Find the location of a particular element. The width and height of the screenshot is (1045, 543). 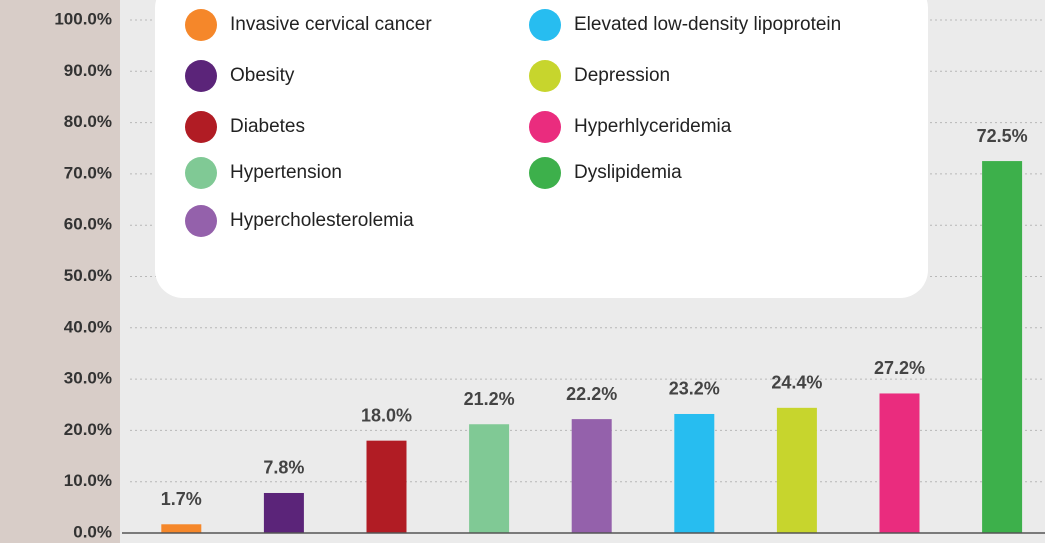

y-tick-label: 60.0% is located at coordinates (88, 224).